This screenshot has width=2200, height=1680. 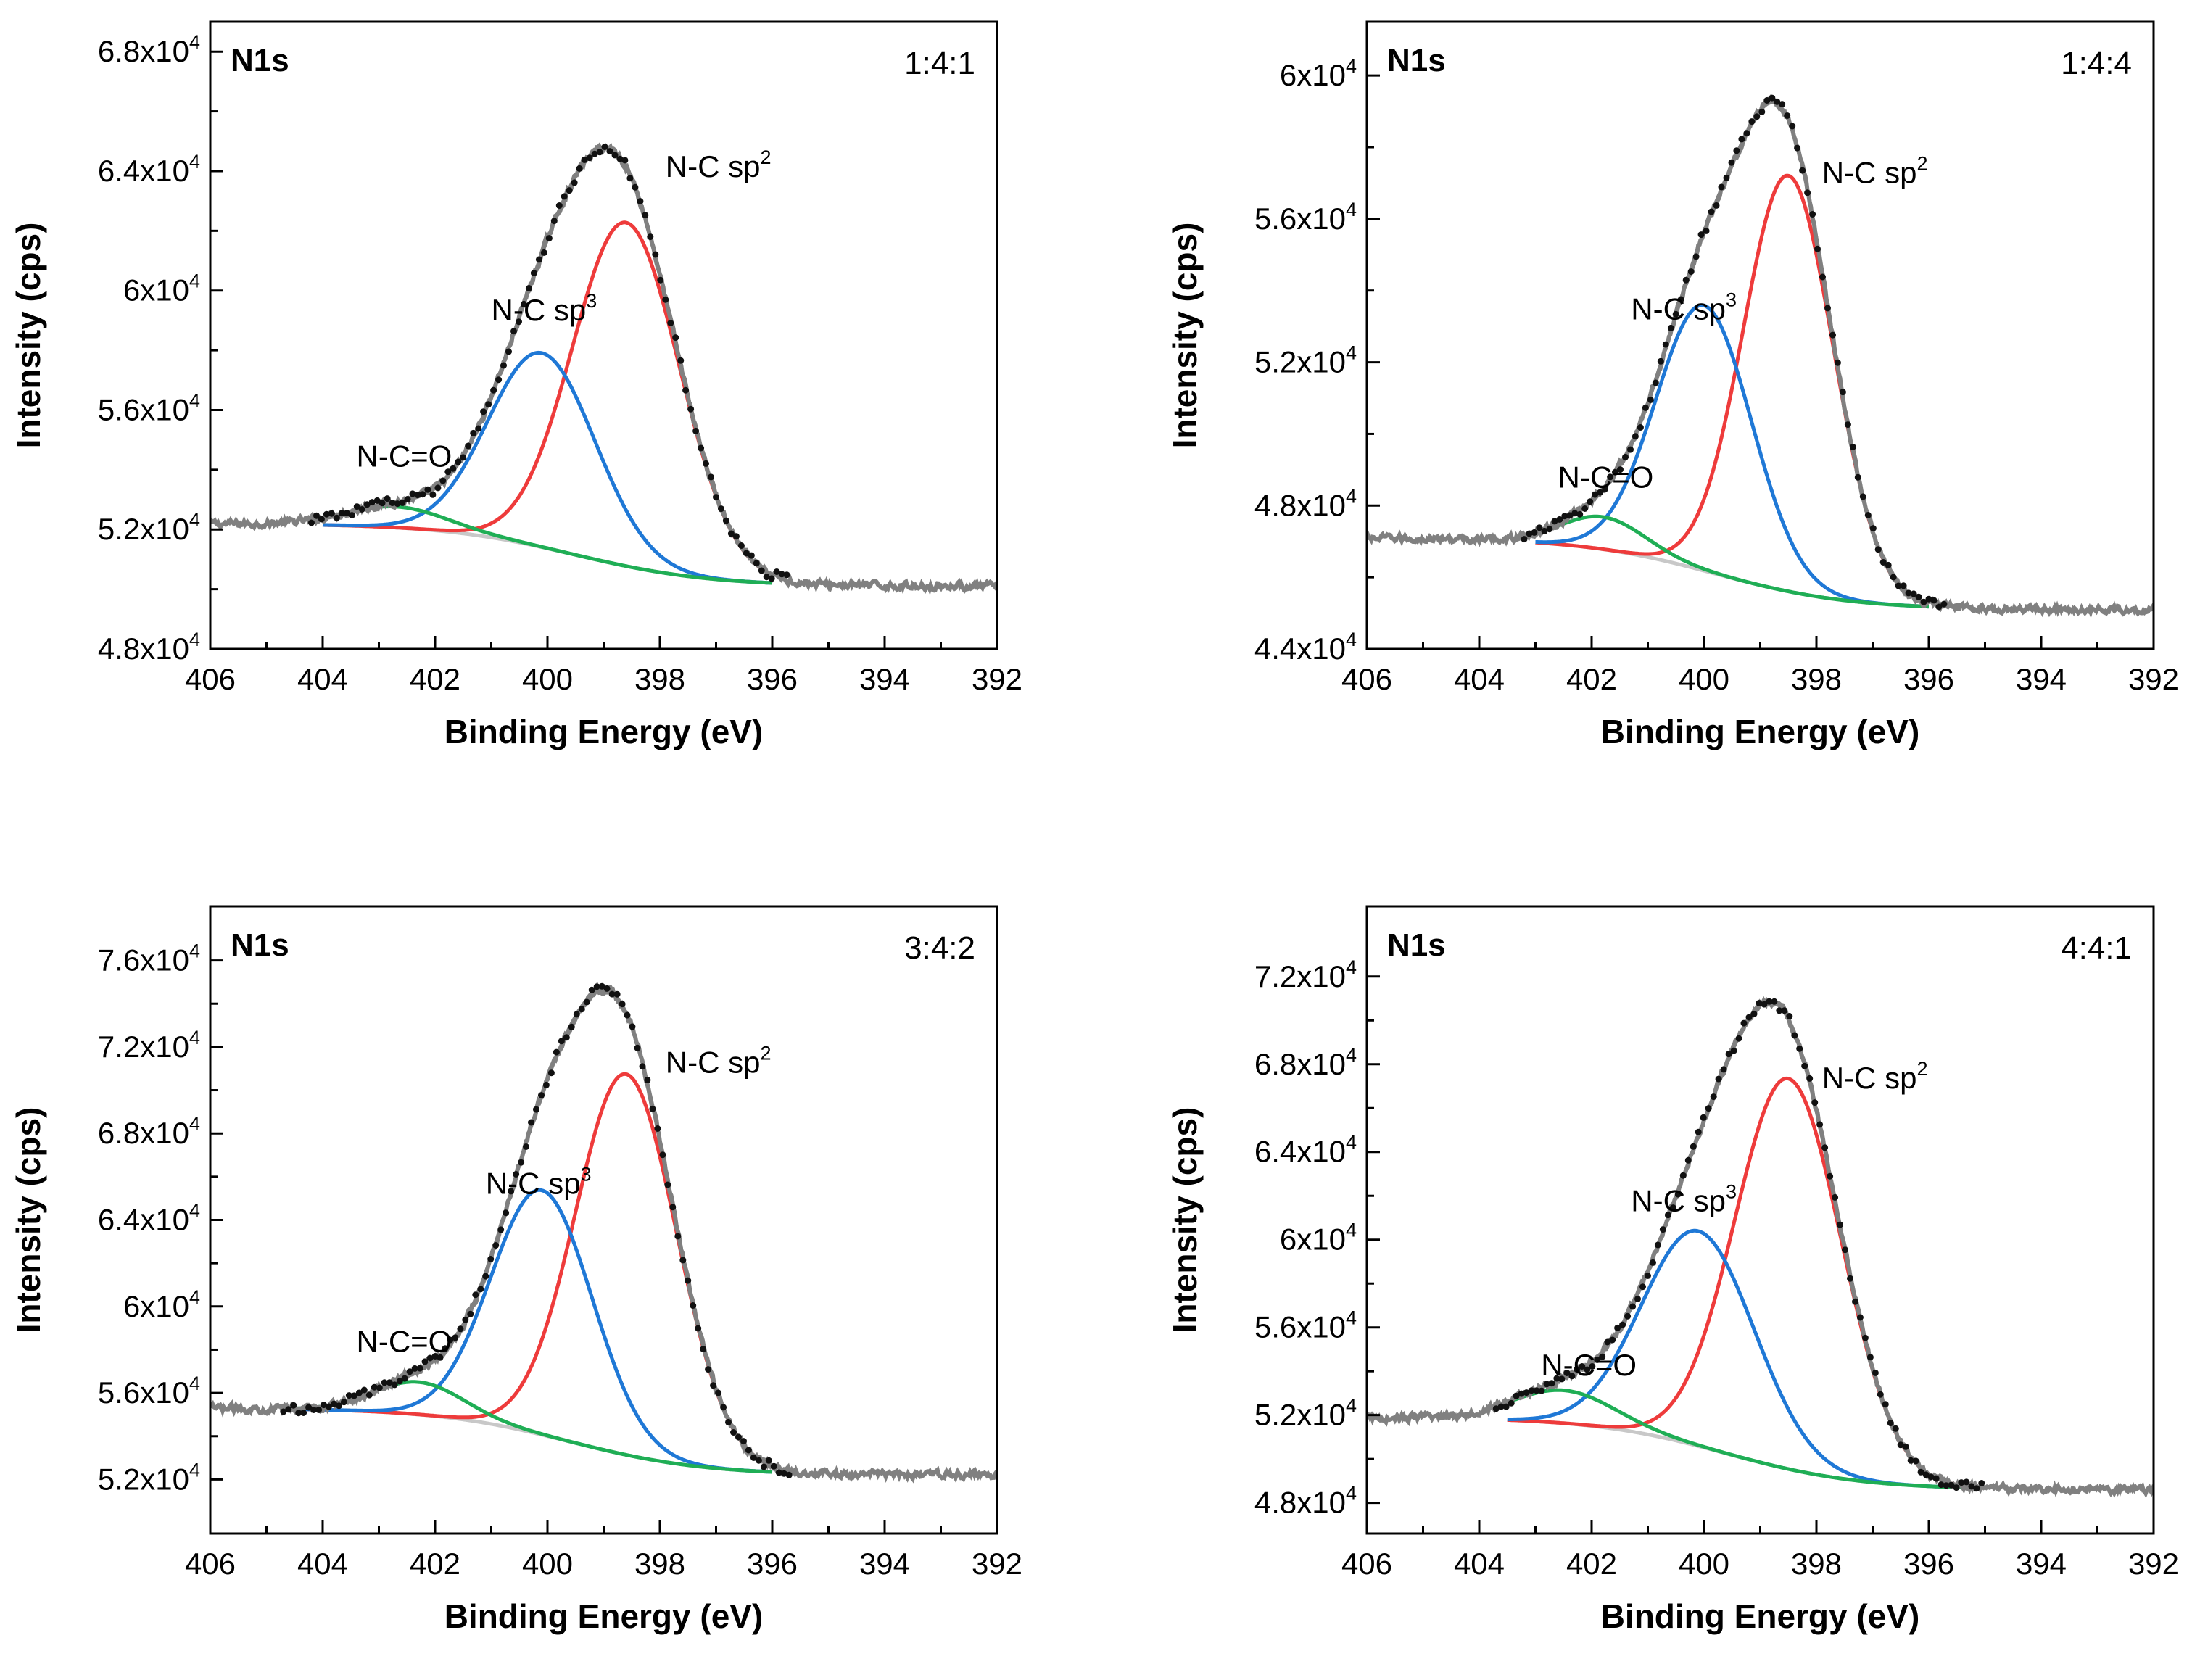 What do you see at coordinates (939, 948) in the screenshot?
I see `panel-title: 3:4:2` at bounding box center [939, 948].